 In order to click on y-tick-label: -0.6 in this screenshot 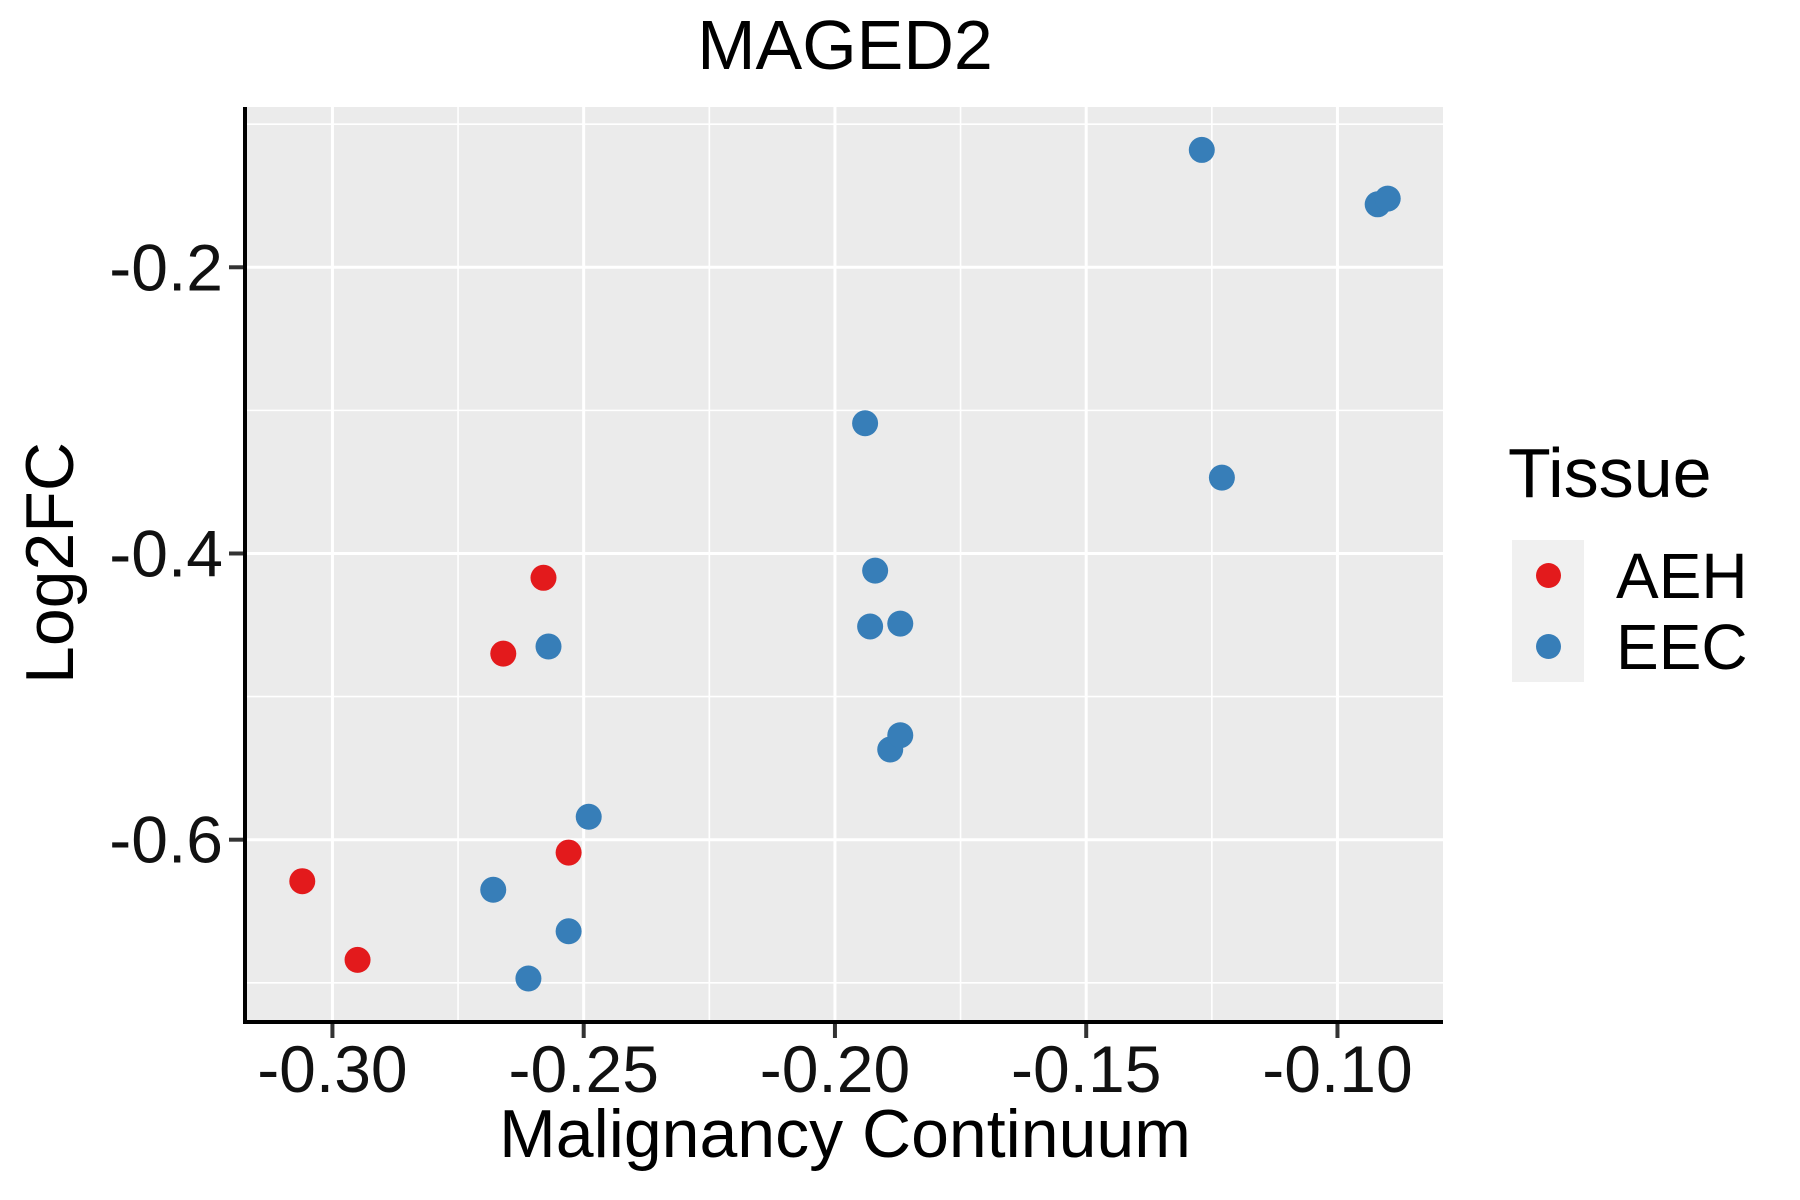, I will do `click(166, 840)`.